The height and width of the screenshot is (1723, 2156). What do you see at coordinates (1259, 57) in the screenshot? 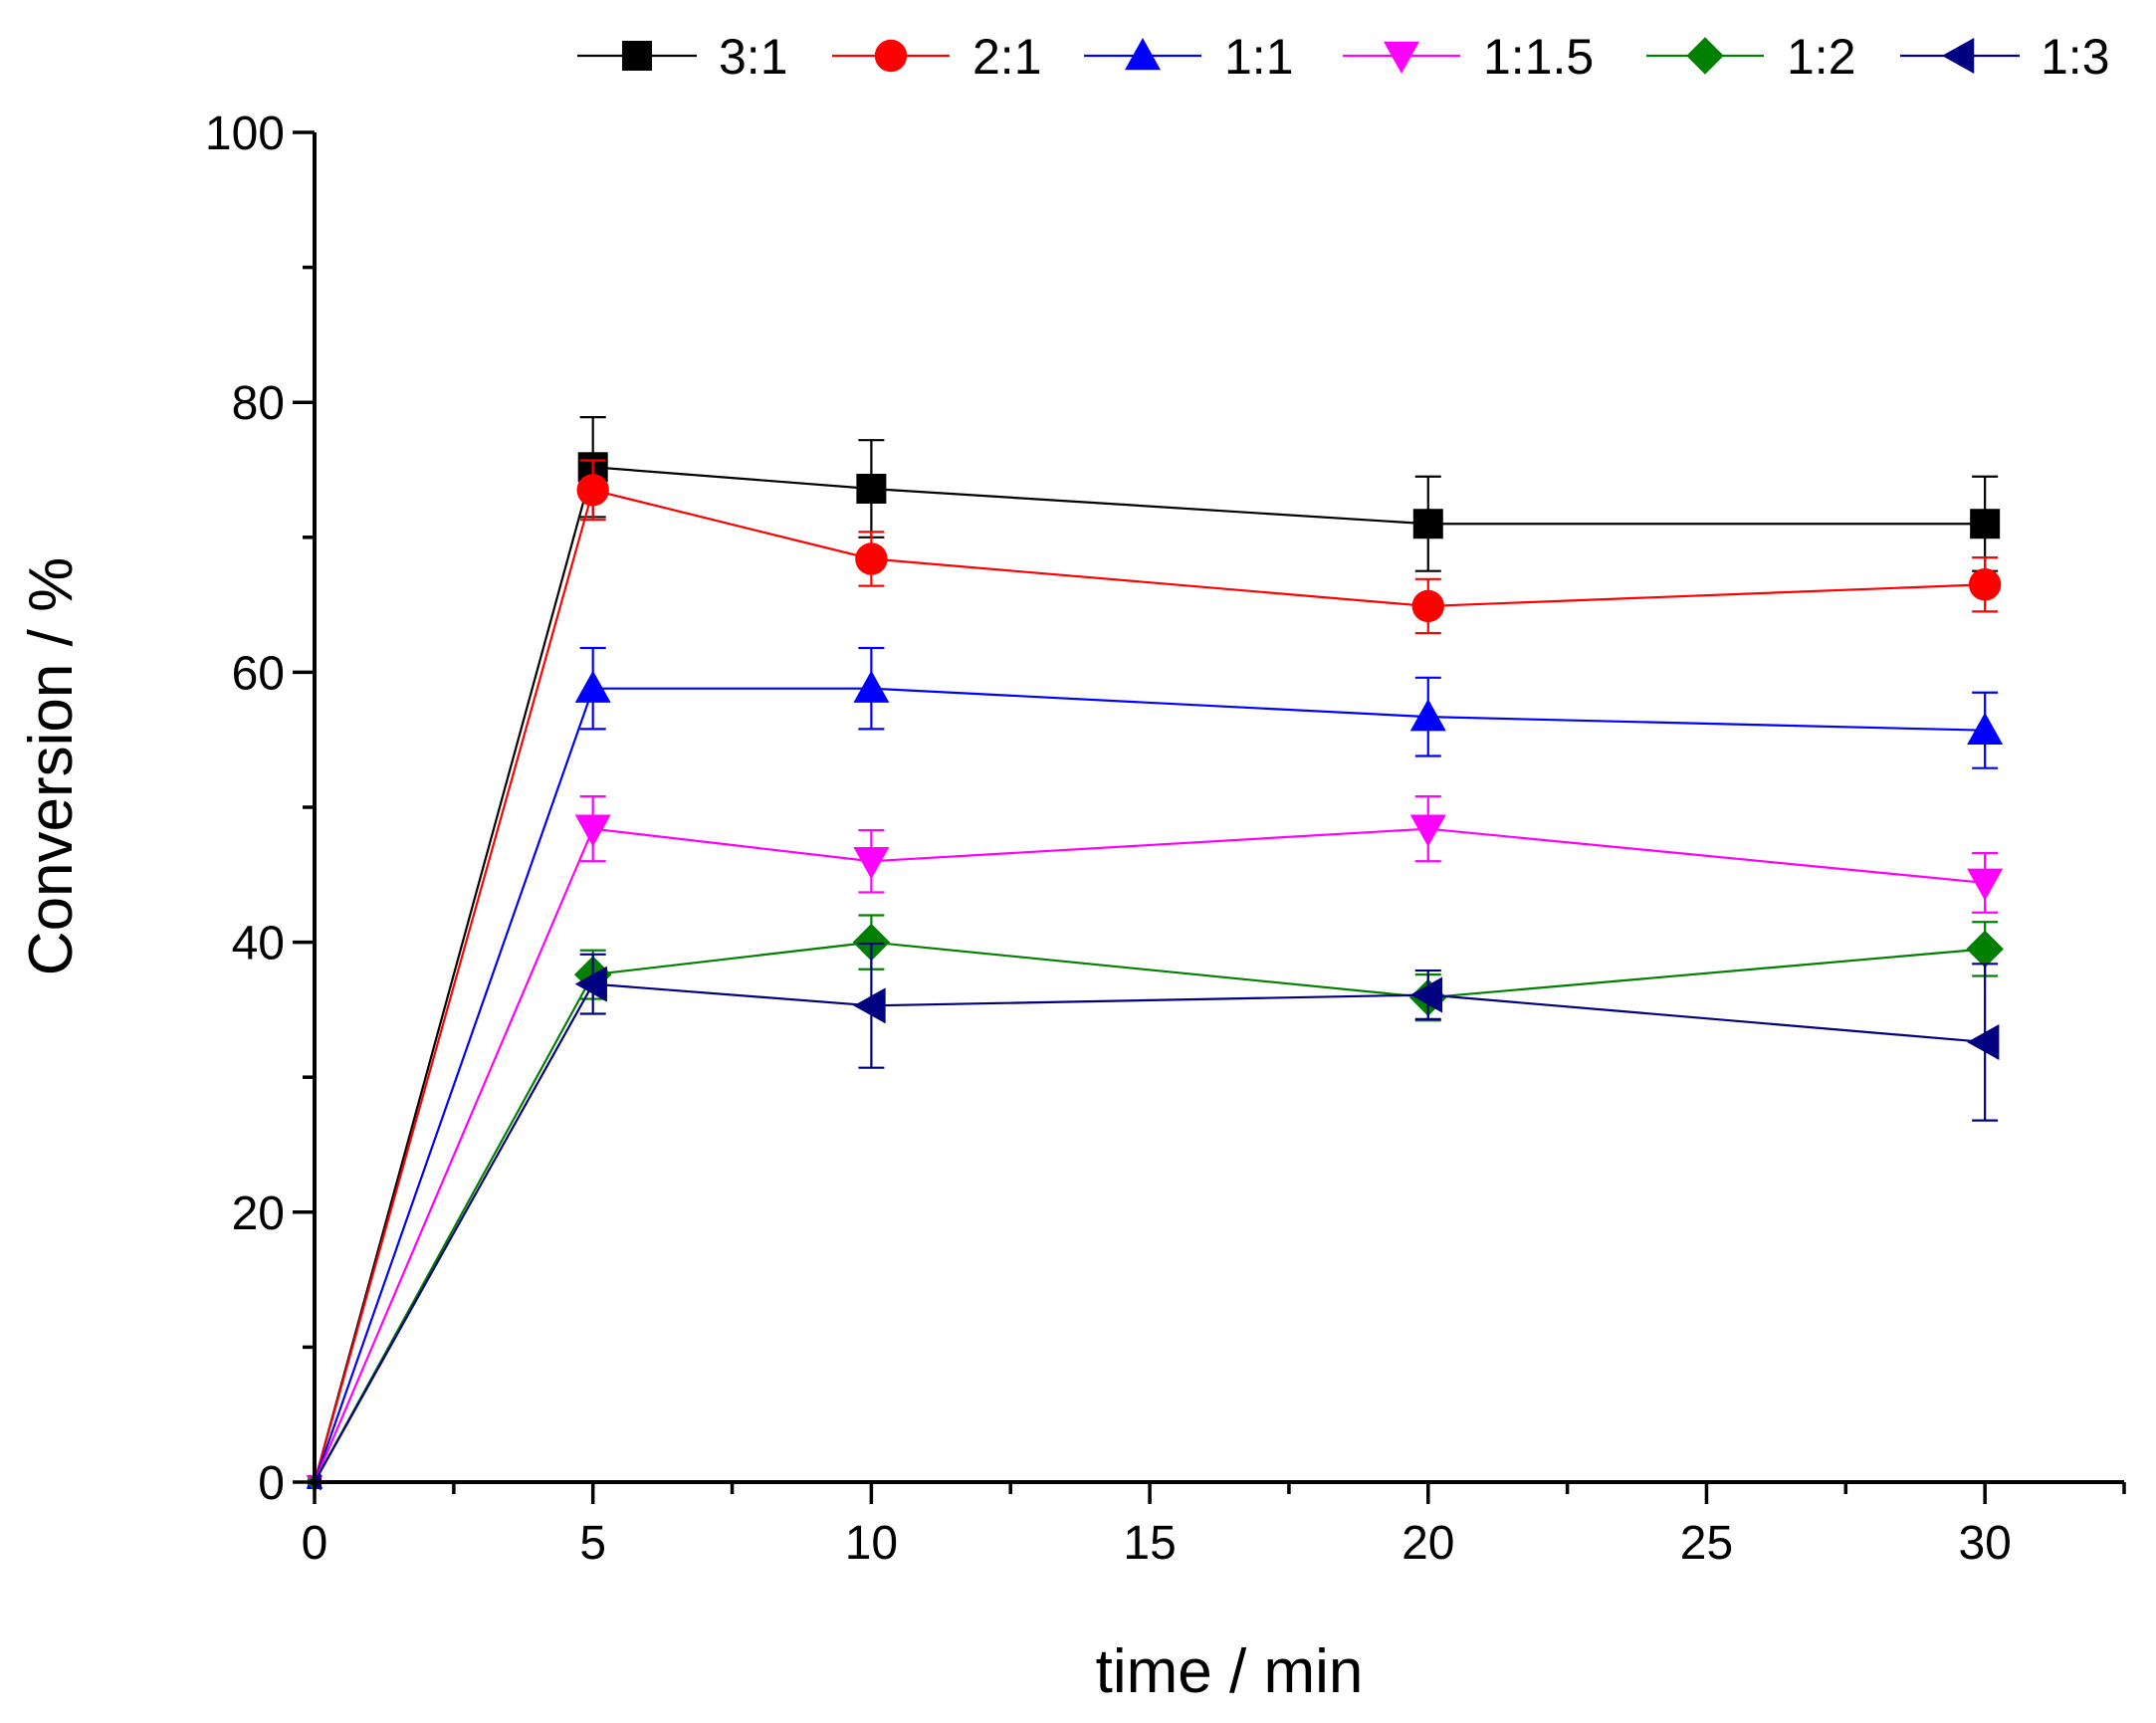
I see `legend-label: 1:1` at bounding box center [1259, 57].